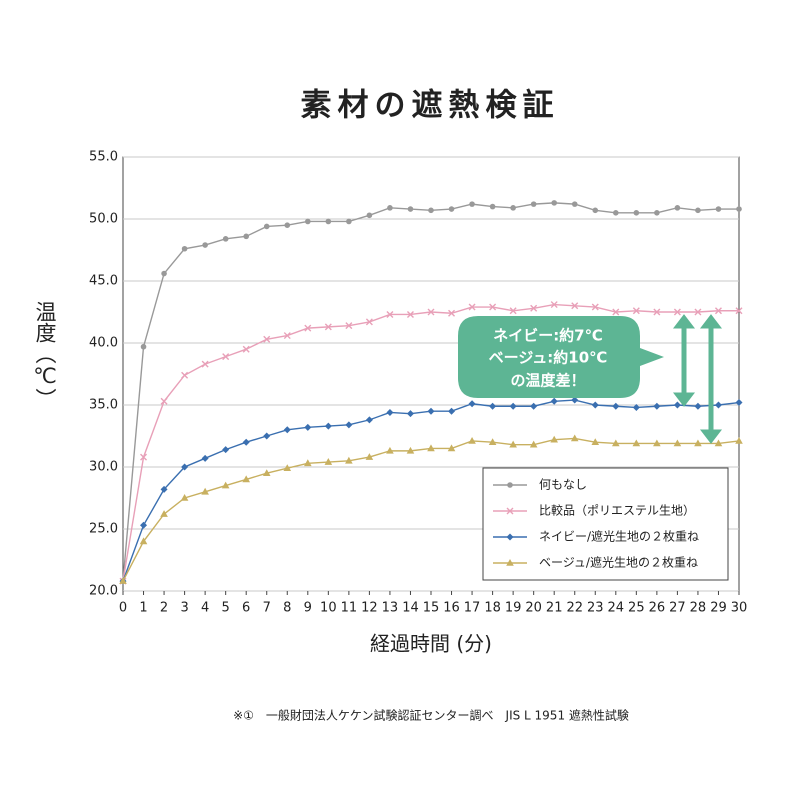  I want to click on legend-label: 何もなし, so click(563, 485).